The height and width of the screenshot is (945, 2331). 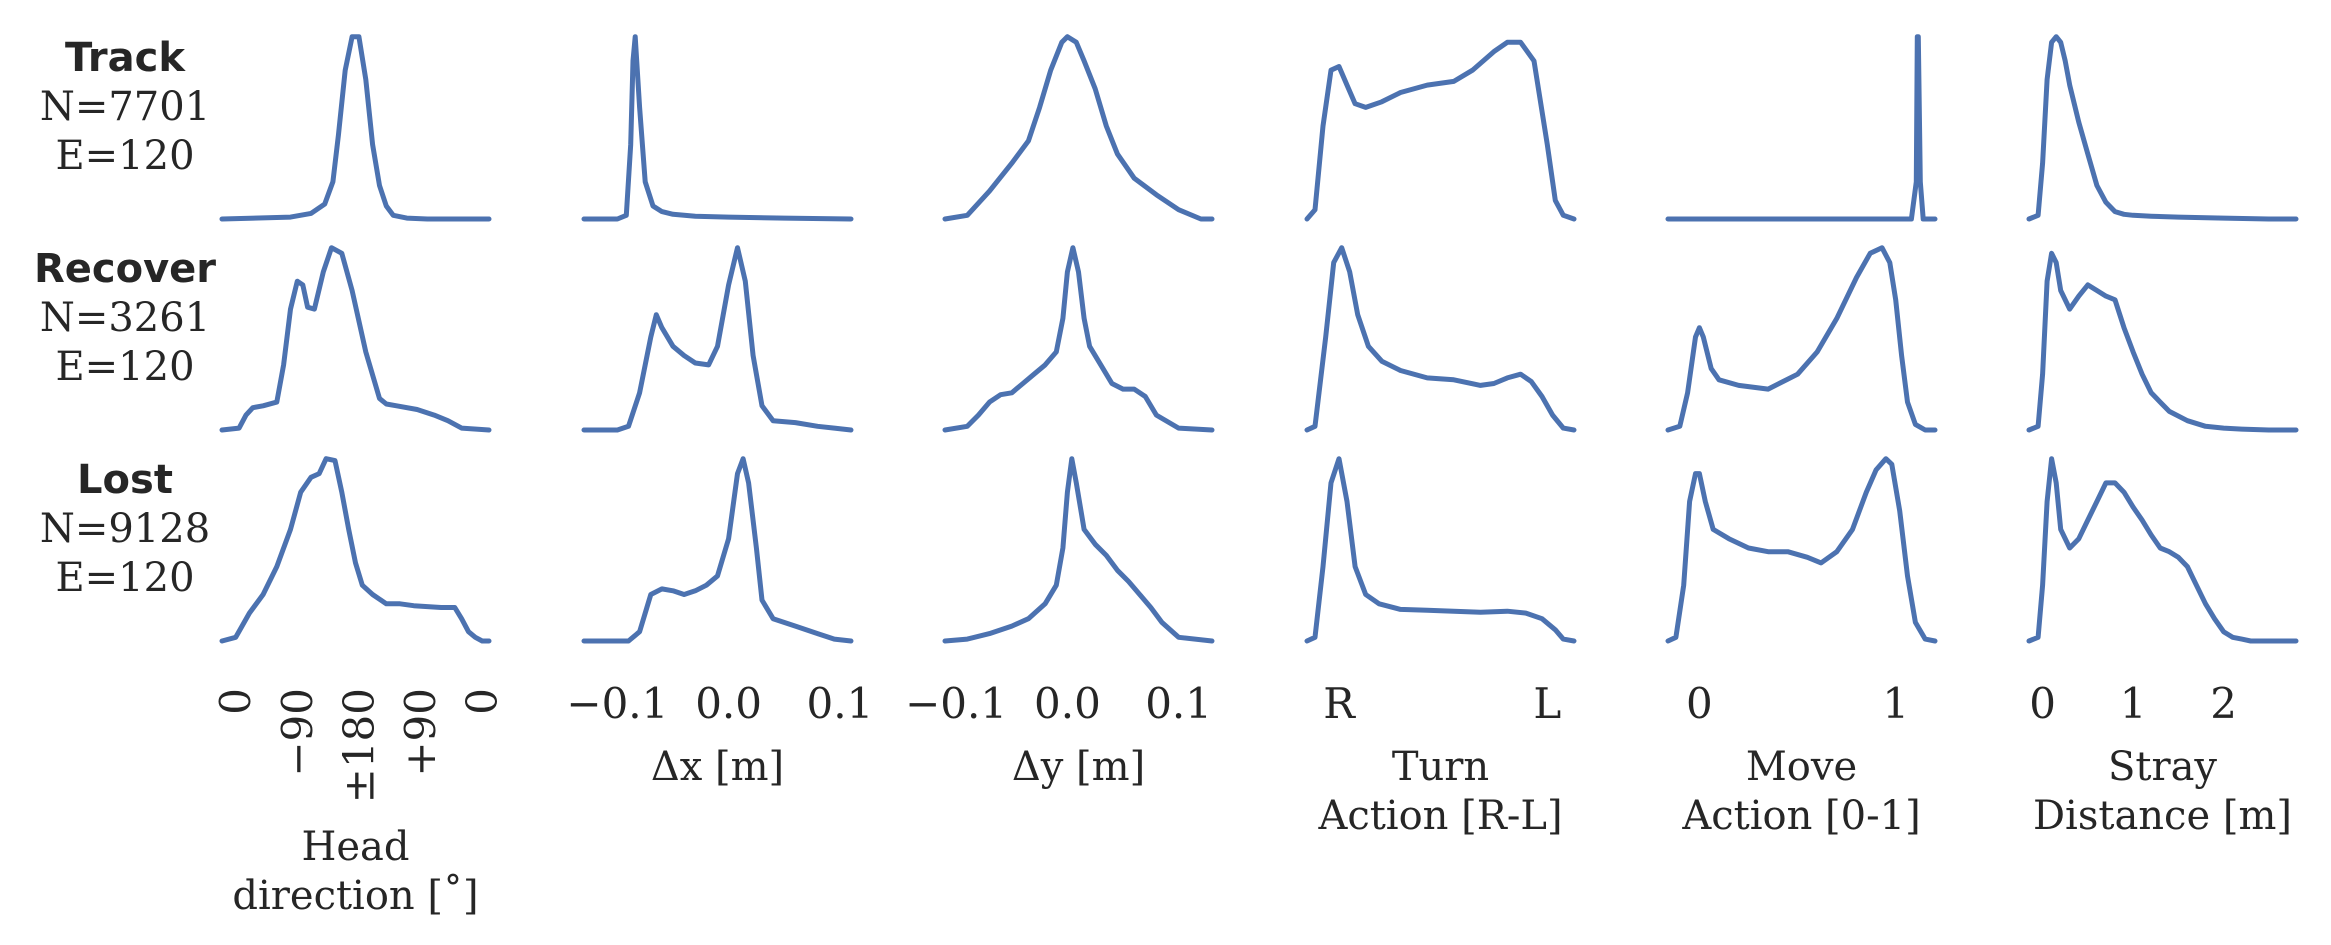 What do you see at coordinates (420, 732) in the screenshot?
I see `x-tick-label: +90` at bounding box center [420, 732].